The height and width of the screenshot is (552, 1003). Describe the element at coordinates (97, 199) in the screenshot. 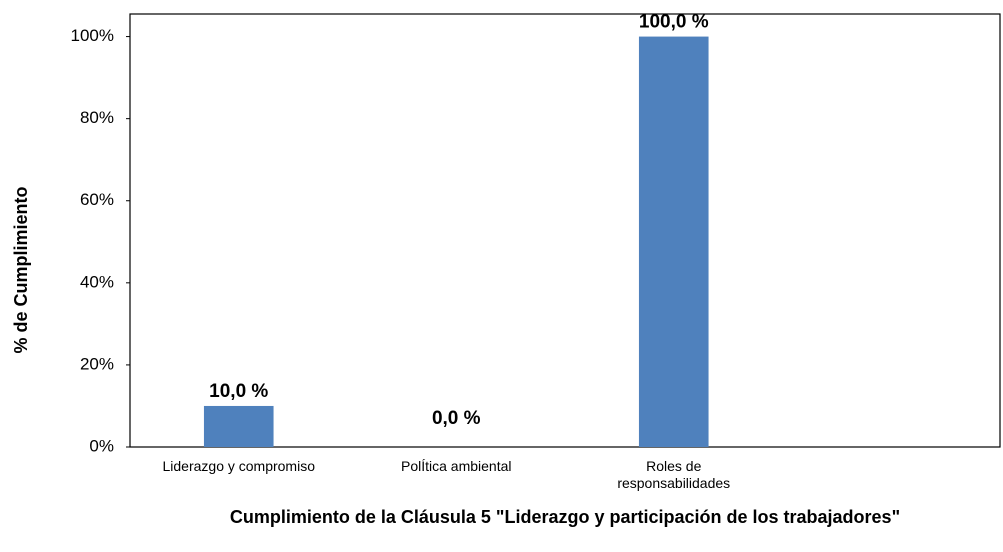

I see `y-tick-label: 60%` at that location.